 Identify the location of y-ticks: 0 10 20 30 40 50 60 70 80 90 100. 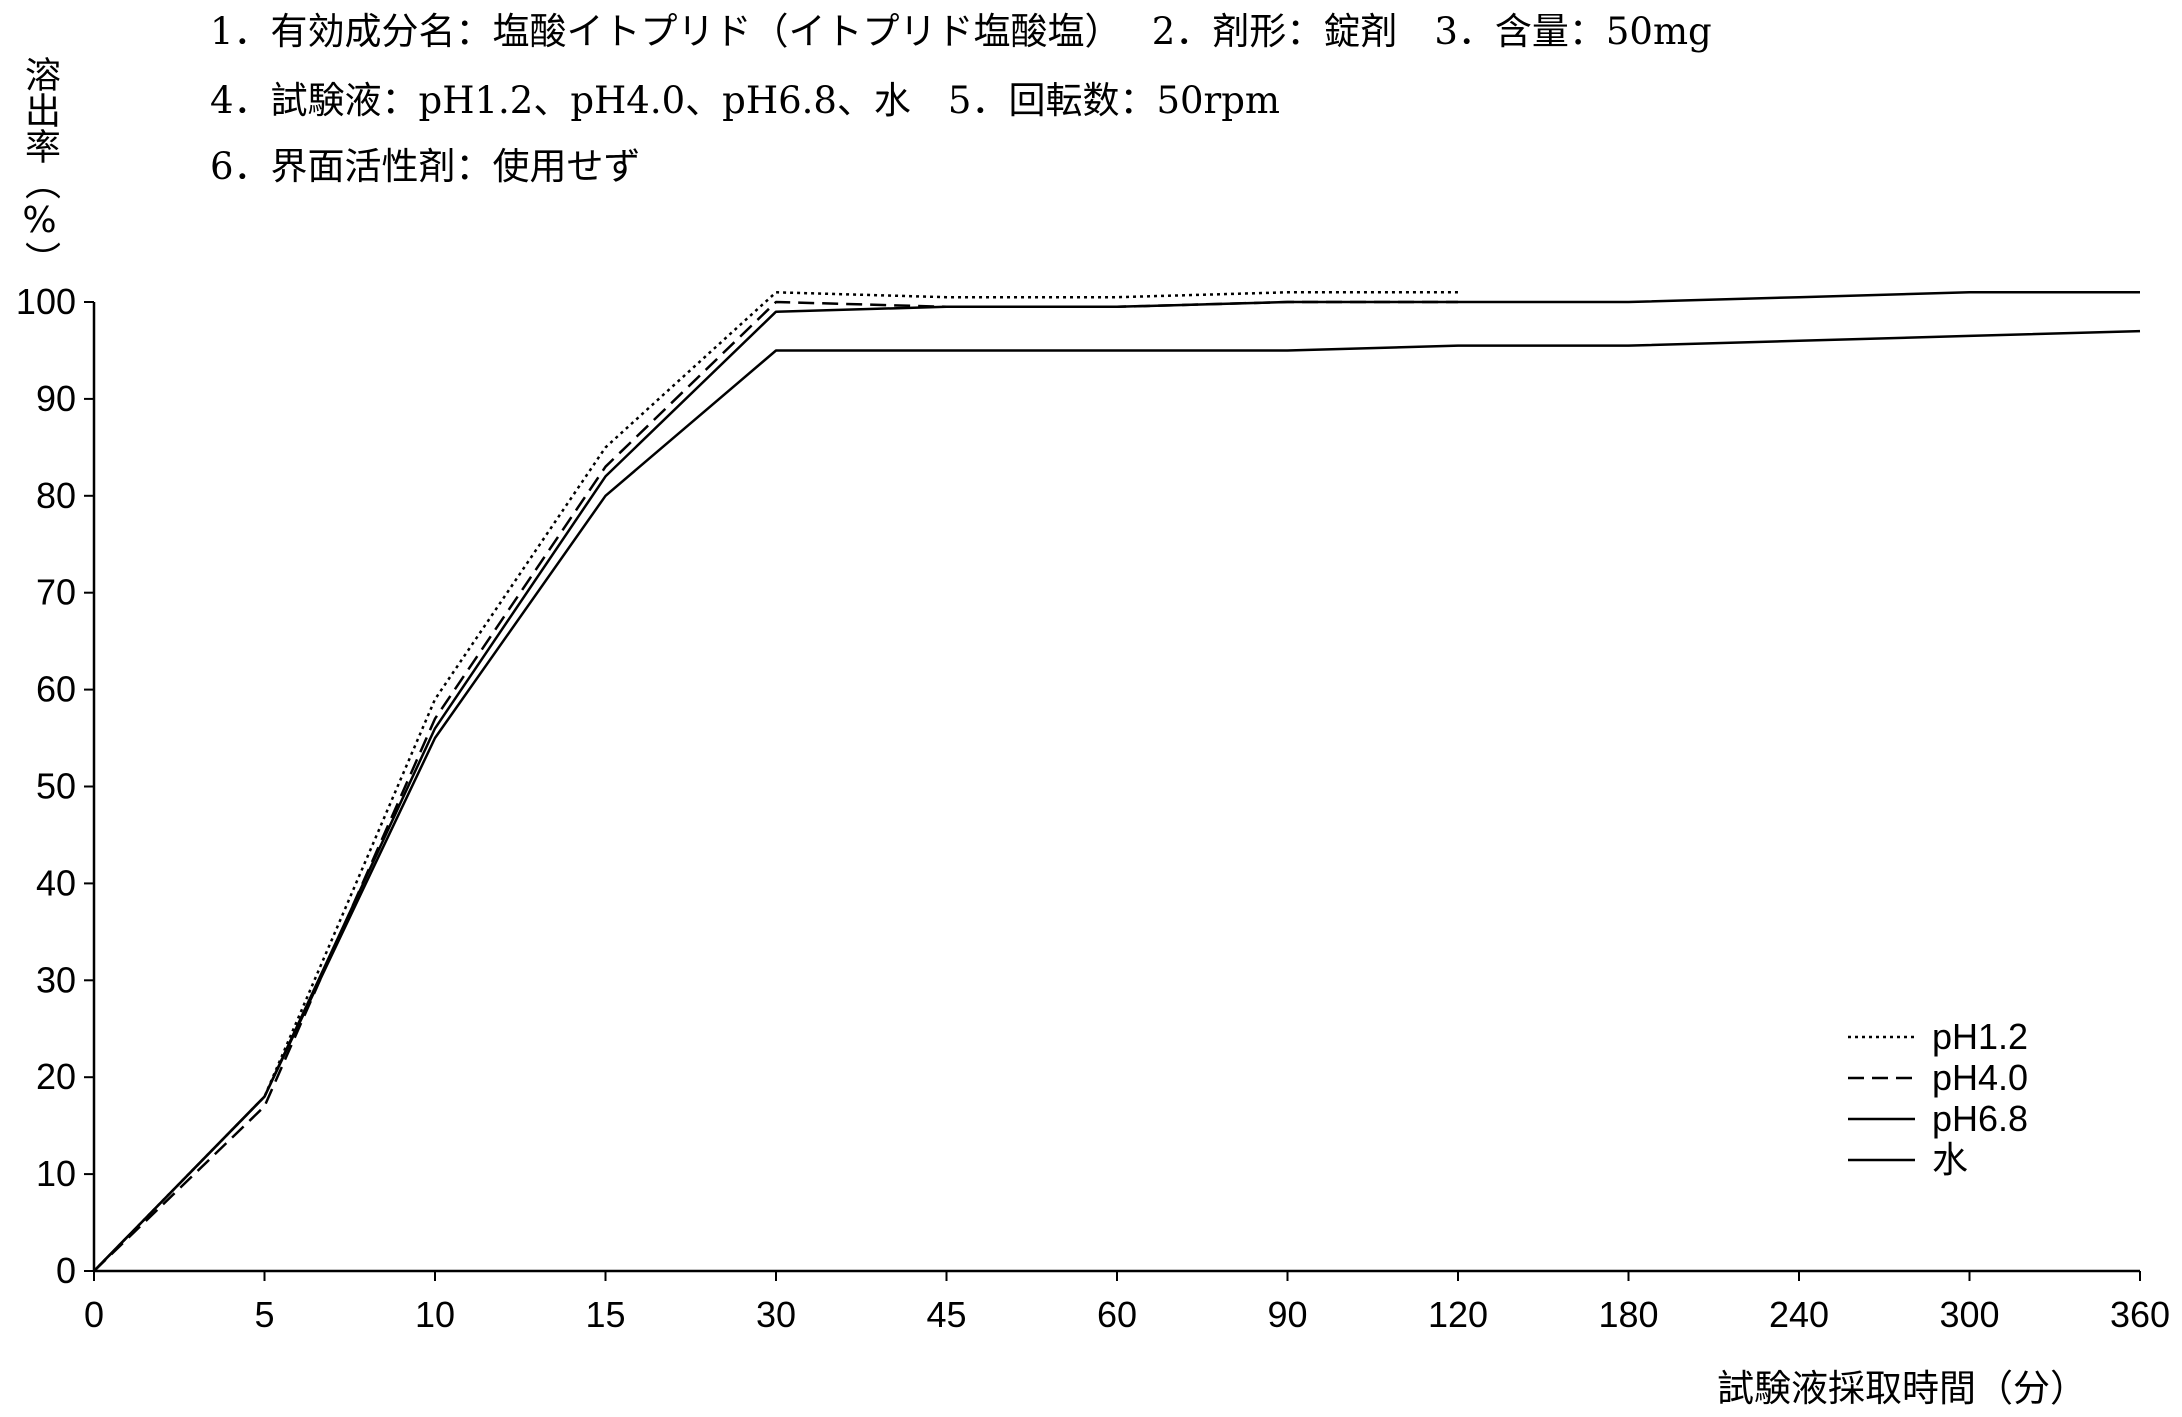
(55, 786).